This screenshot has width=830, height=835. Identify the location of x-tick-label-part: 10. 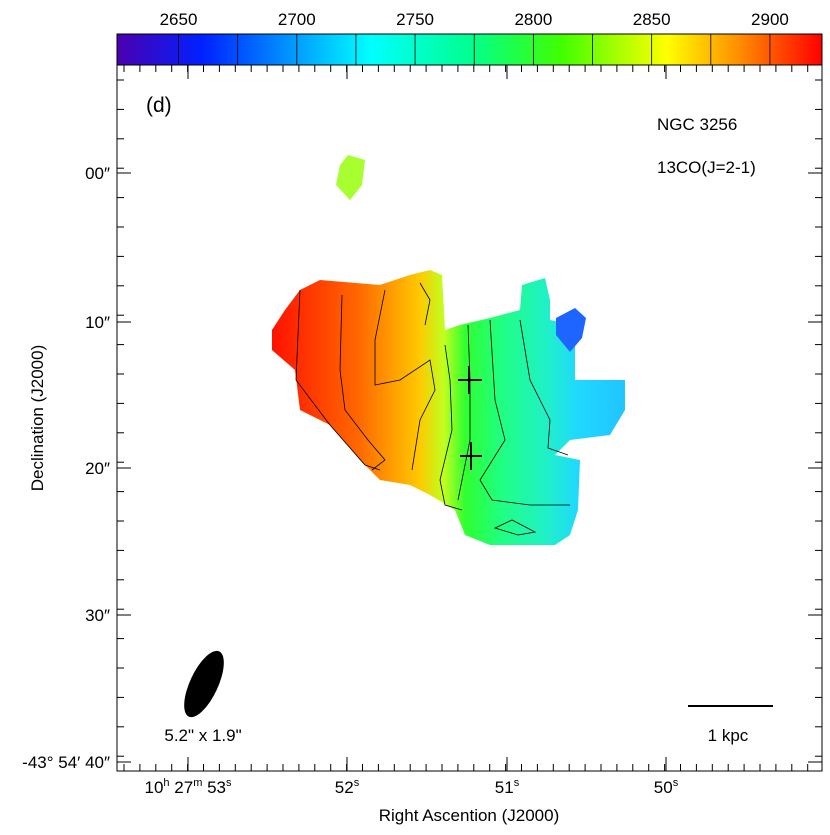
(154, 787).